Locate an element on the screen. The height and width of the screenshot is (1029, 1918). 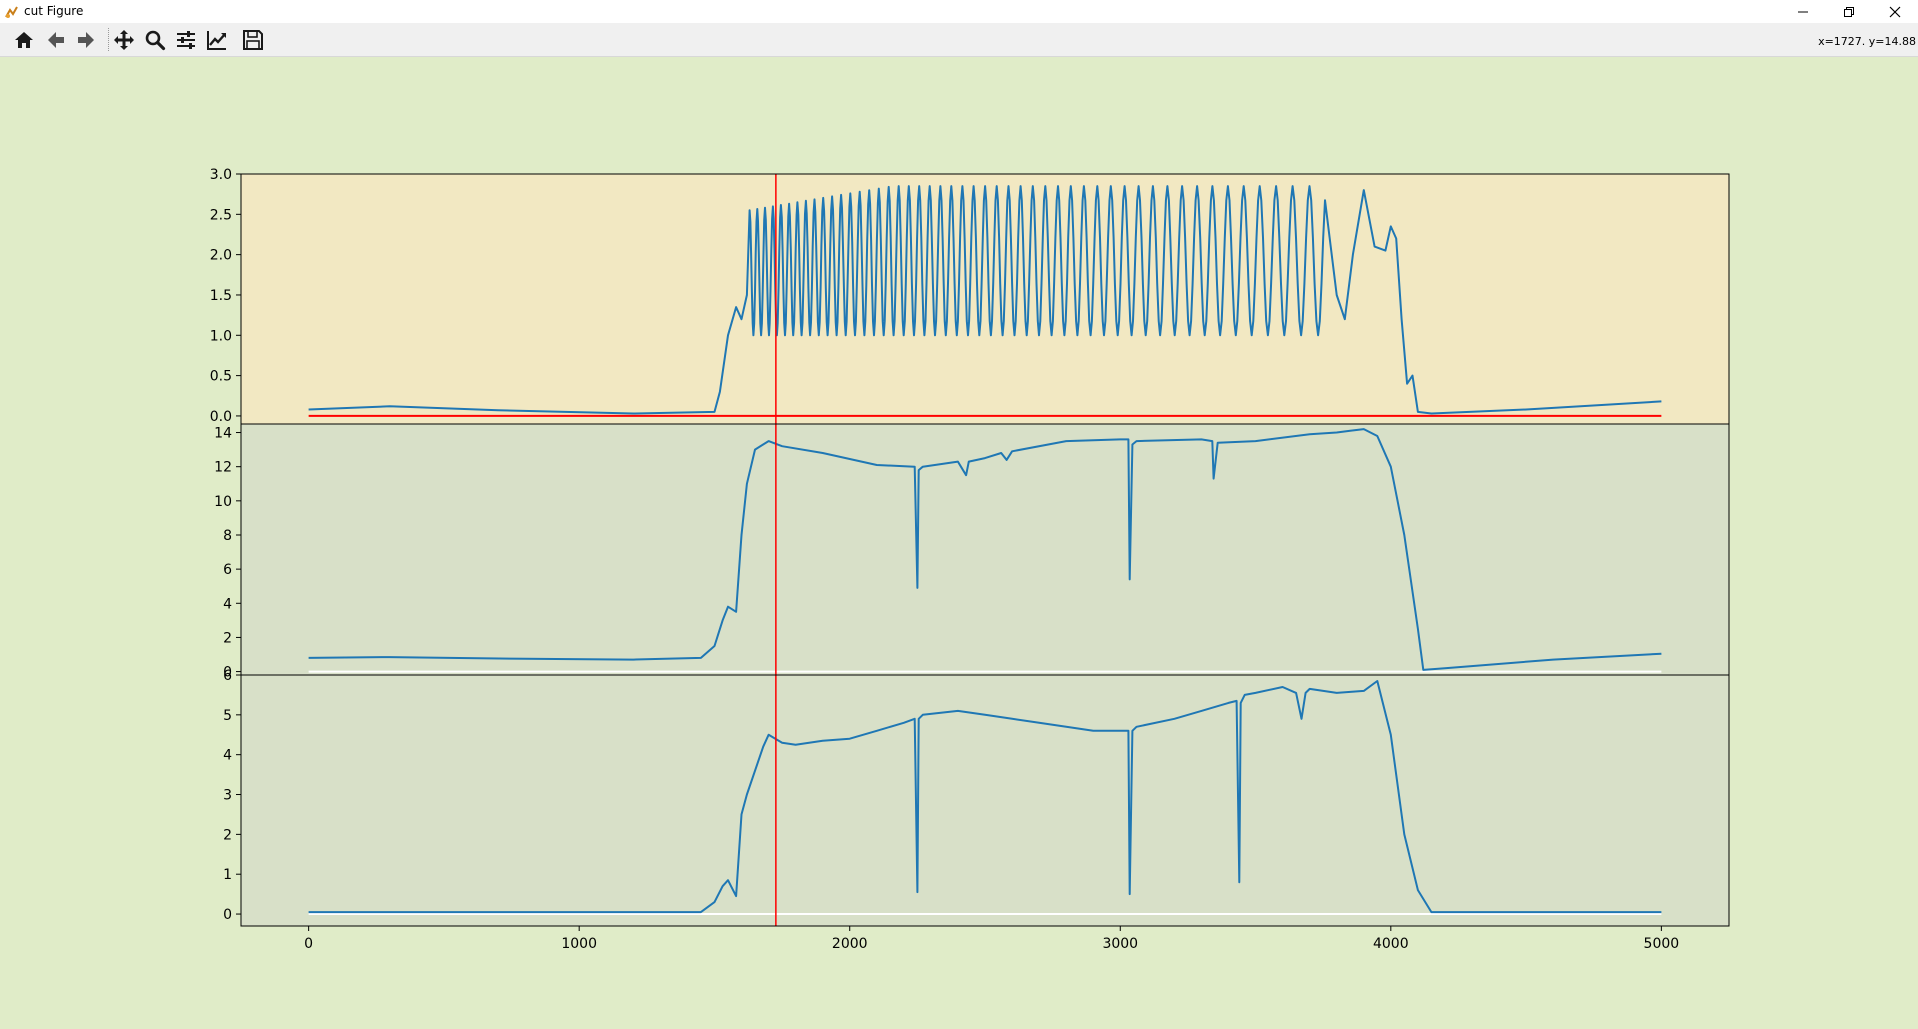
y-tick-label: 8 is located at coordinates (227, 536).